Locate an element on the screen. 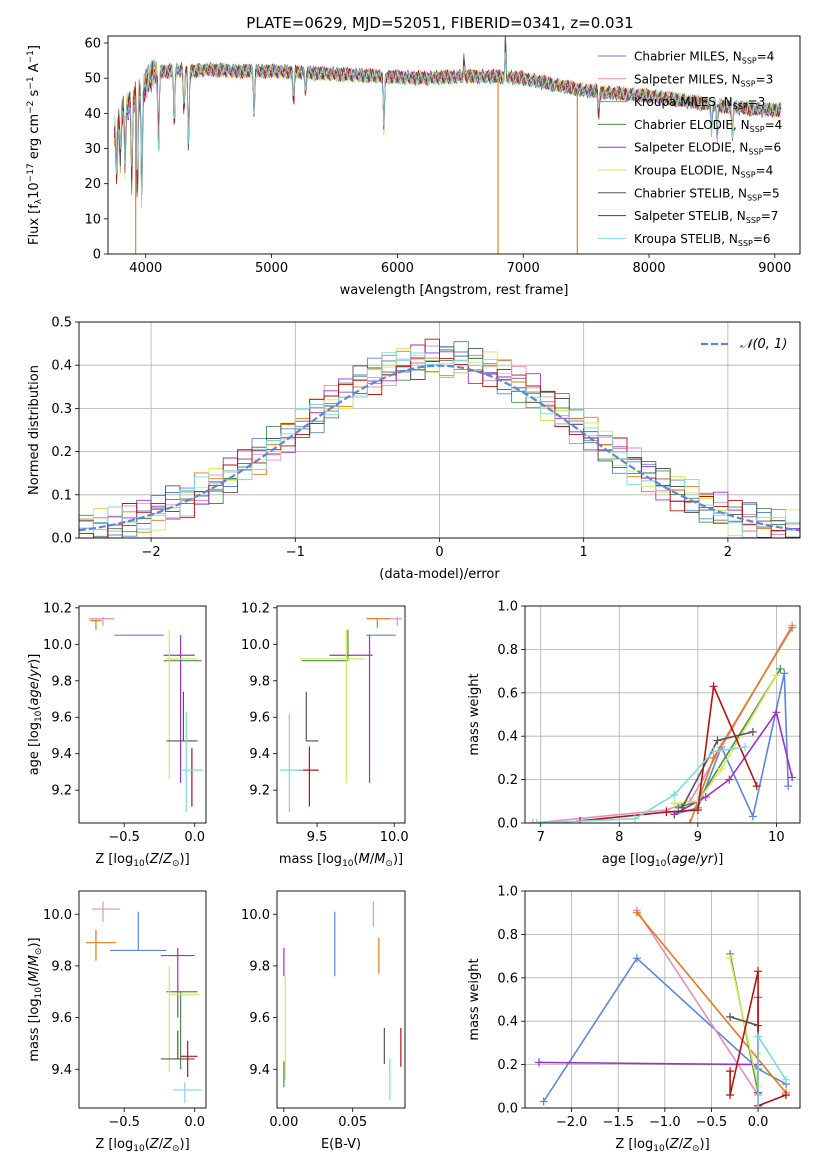 Image resolution: width=819 pixels, height=1170 pixels. y-tick-label: 1.0 is located at coordinates (507, 607).